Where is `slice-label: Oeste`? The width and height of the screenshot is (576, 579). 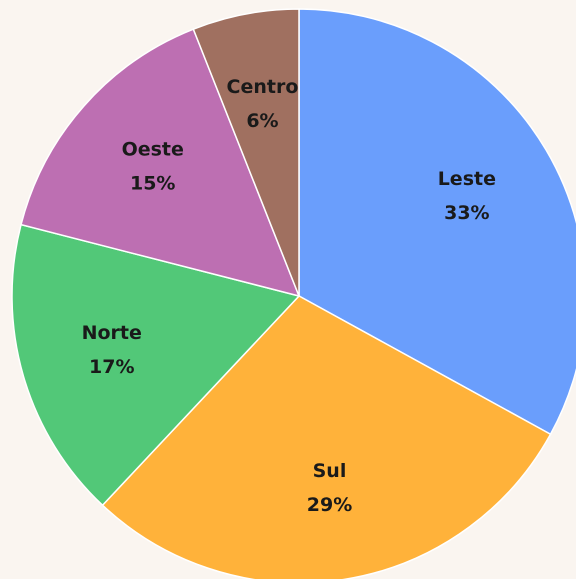
slice-label: Oeste is located at coordinates (153, 150).